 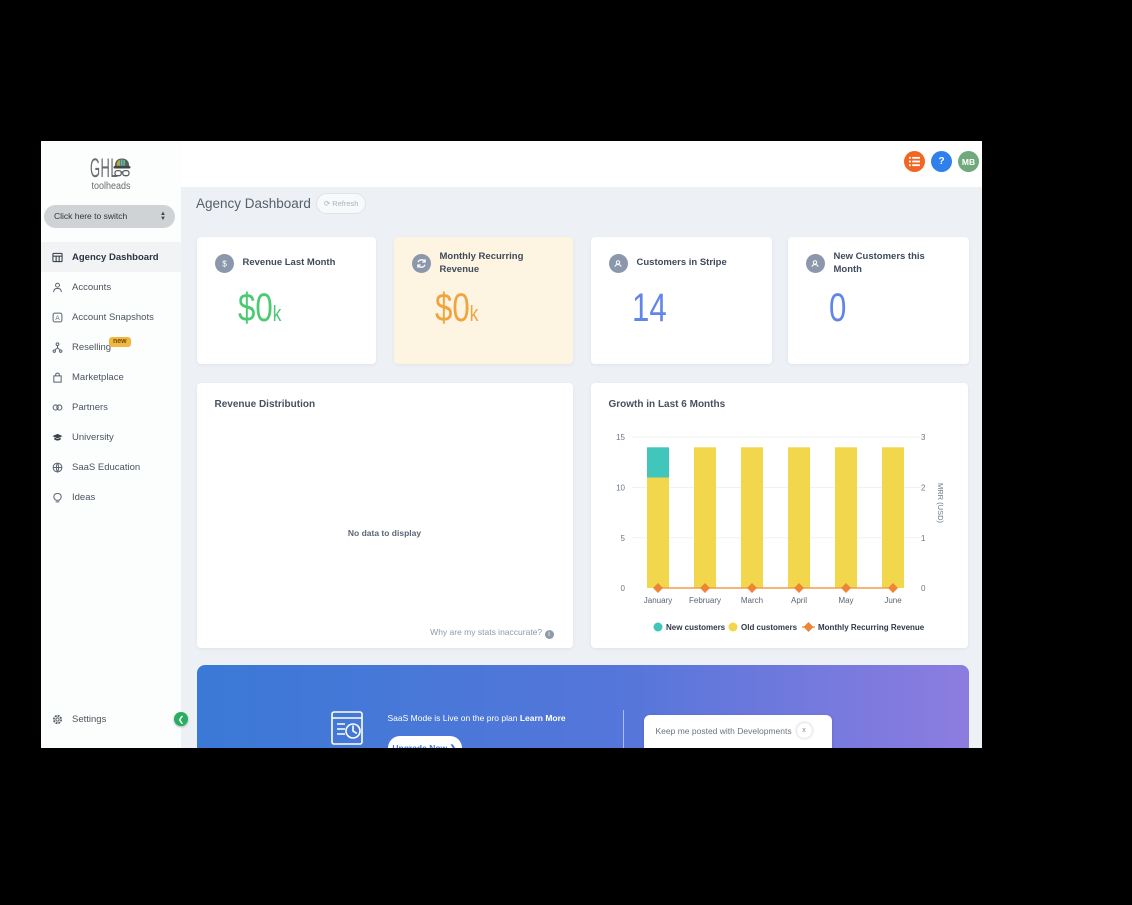 What do you see at coordinates (923, 437) in the screenshot?
I see `svg-text: 3` at bounding box center [923, 437].